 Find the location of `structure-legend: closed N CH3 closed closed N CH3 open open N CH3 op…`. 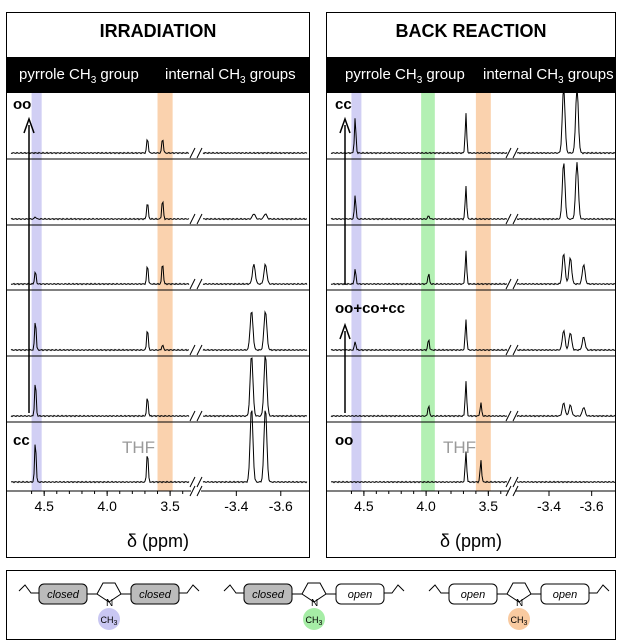

structure-legend: closed N CH3 closed closed N CH3 open open N CH3 op… is located at coordinates (311, 605).